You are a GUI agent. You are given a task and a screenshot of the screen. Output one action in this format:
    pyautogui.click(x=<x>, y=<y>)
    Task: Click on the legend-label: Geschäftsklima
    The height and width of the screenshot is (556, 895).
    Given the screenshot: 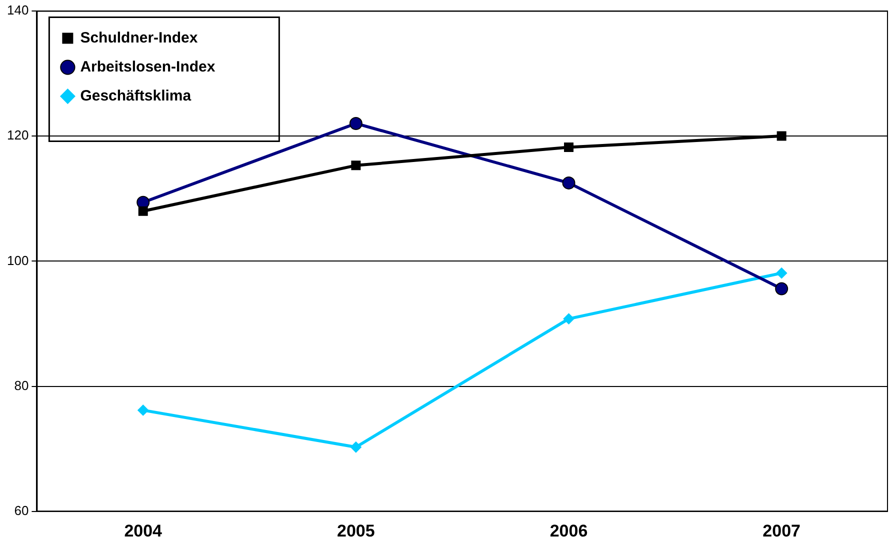 What is the action you would take?
    pyautogui.click(x=136, y=95)
    